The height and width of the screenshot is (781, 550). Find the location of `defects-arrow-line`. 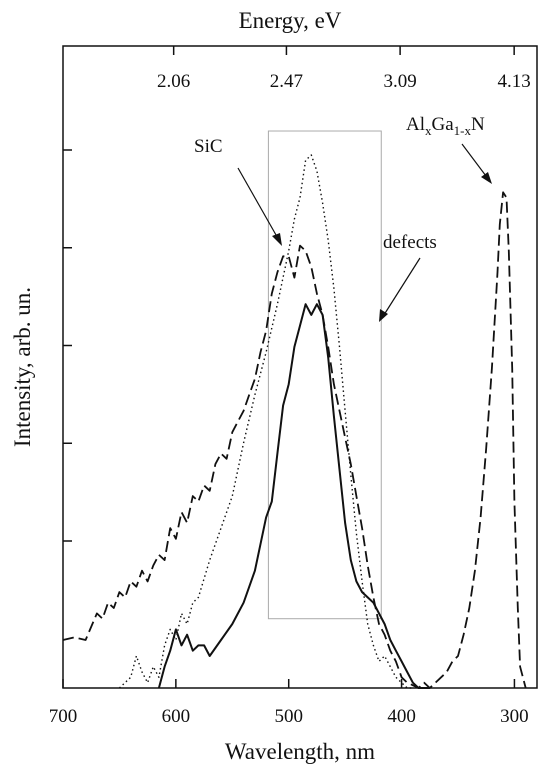

defects-arrow-line is located at coordinates (401, 288).